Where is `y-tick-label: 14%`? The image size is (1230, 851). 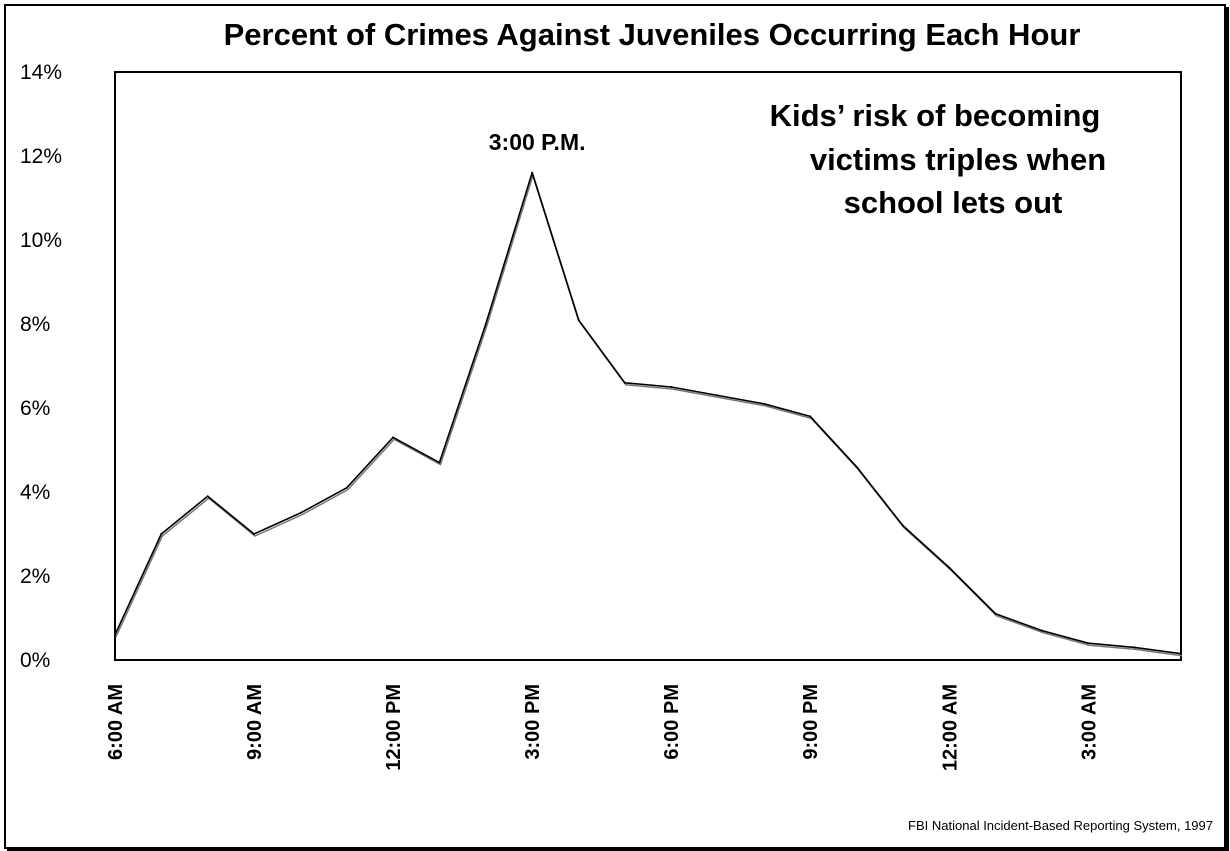
y-tick-label: 14% is located at coordinates (41, 72).